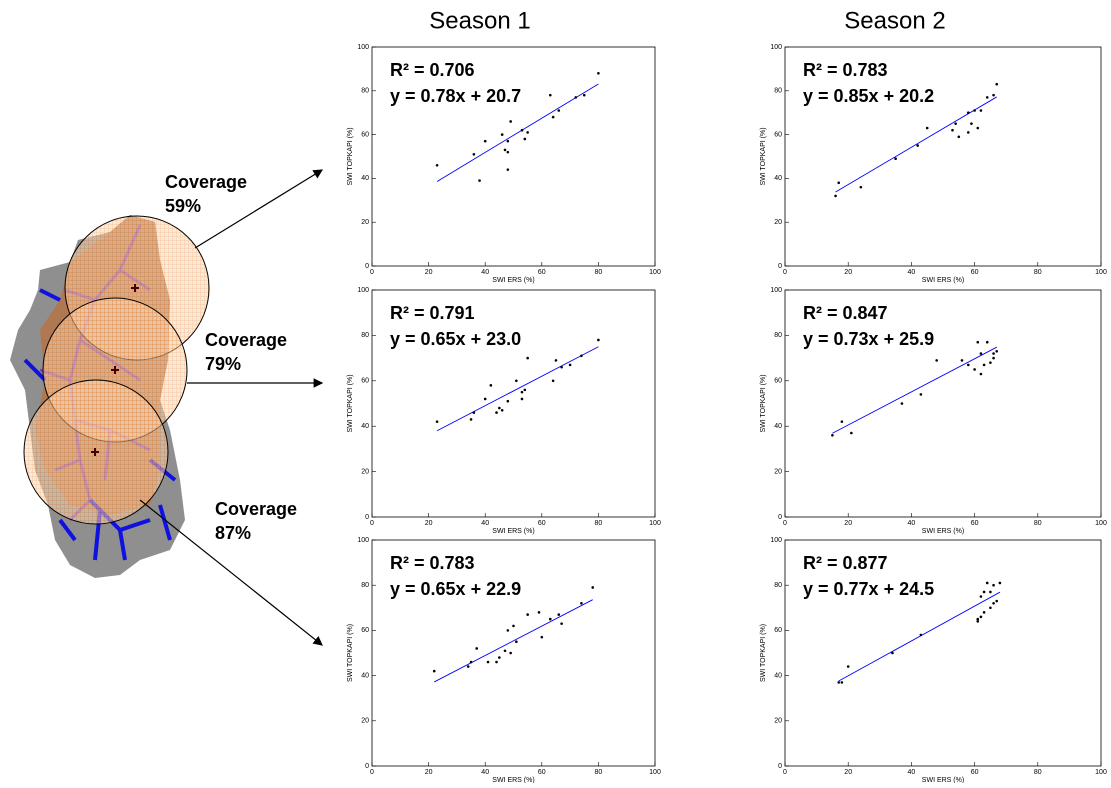  Describe the element at coordinates (206, 182) in the screenshot. I see `coverage-label: Coverage` at that location.